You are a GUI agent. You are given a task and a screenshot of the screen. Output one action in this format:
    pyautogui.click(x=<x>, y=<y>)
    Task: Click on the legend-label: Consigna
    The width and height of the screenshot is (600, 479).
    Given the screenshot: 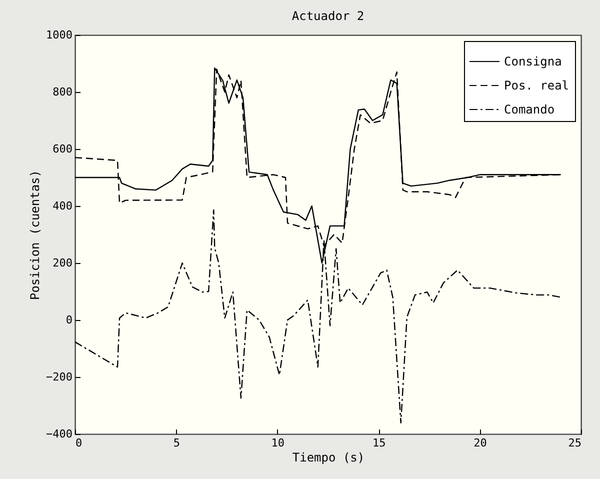 What is the action you would take?
    pyautogui.click(x=533, y=61)
    